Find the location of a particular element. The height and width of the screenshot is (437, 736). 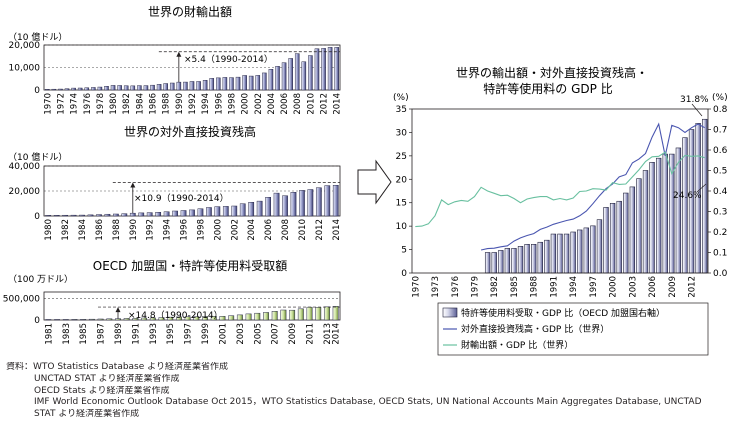

x-tick-label: 1981 is located at coordinates (49, 334).